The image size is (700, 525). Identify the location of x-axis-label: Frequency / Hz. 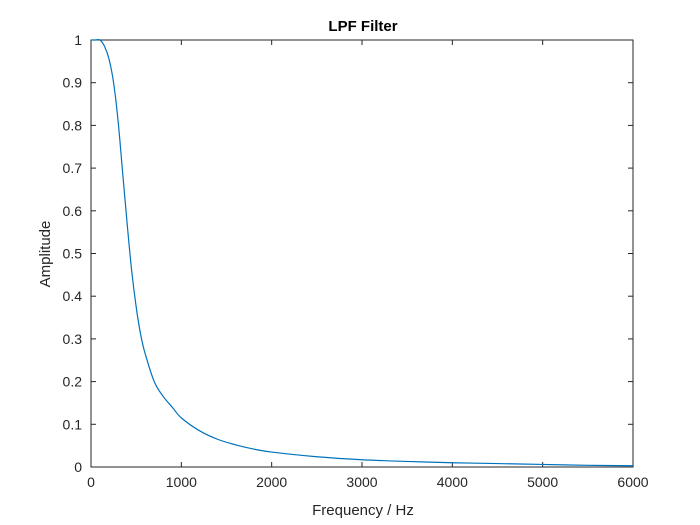
(363, 510).